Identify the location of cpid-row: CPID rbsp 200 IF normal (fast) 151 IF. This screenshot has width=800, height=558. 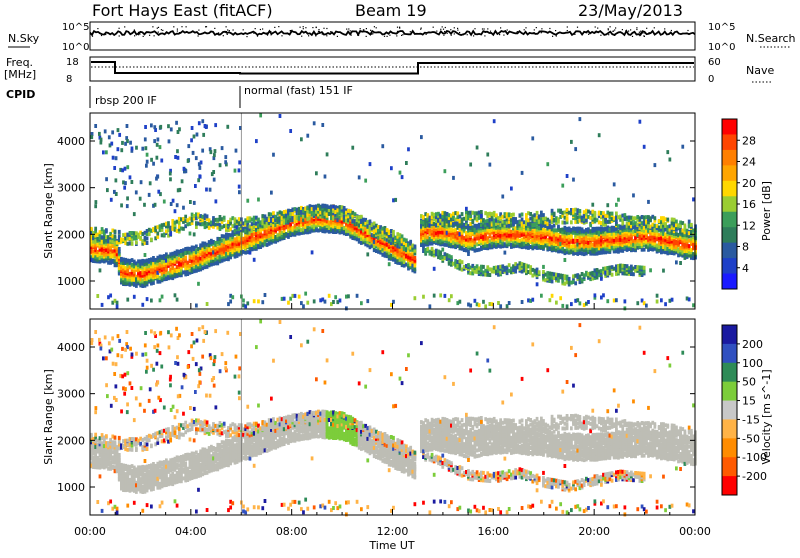
(179, 96).